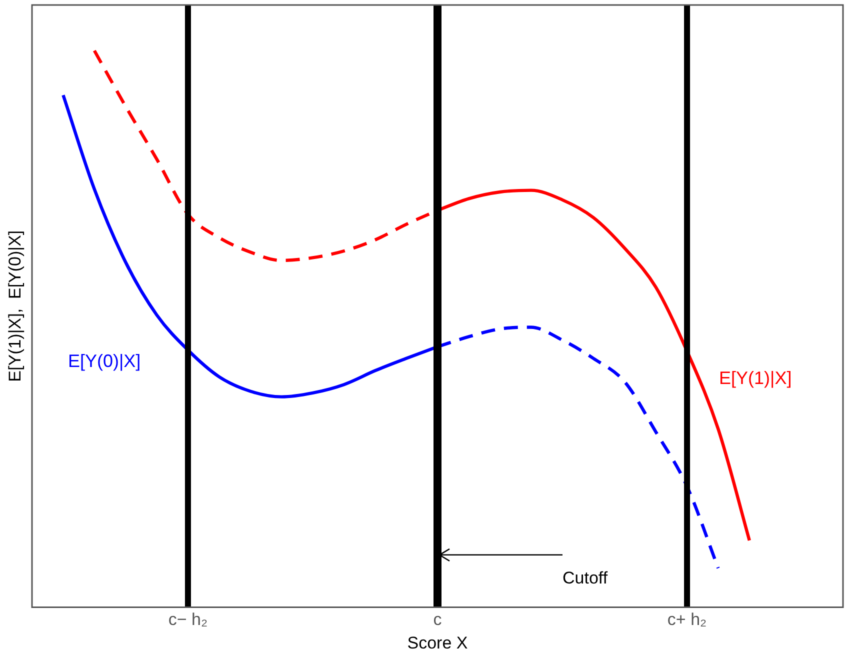  What do you see at coordinates (15, 306) in the screenshot?
I see `y-axis-title: E[Y(1)|X], E[Y(0)|X]` at bounding box center [15, 306].